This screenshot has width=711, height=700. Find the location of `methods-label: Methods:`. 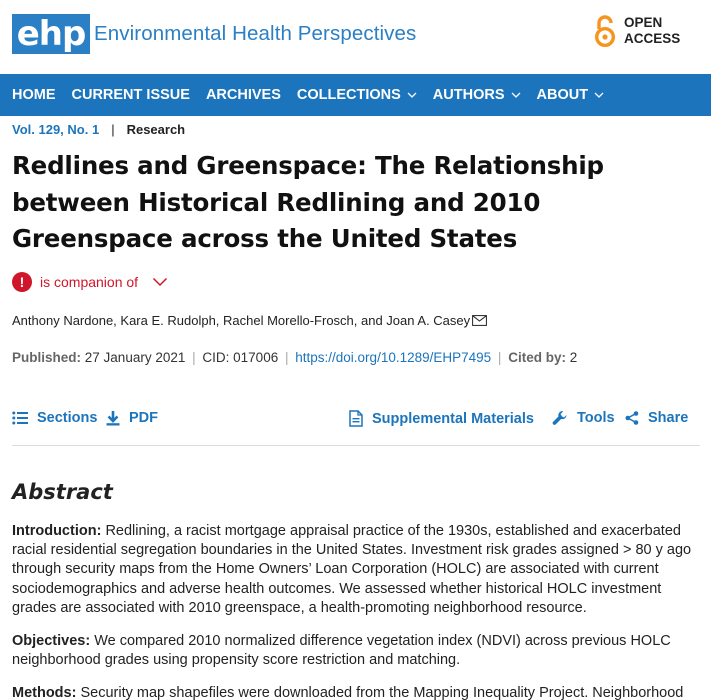

methods-label: Methods: is located at coordinates (44, 692).